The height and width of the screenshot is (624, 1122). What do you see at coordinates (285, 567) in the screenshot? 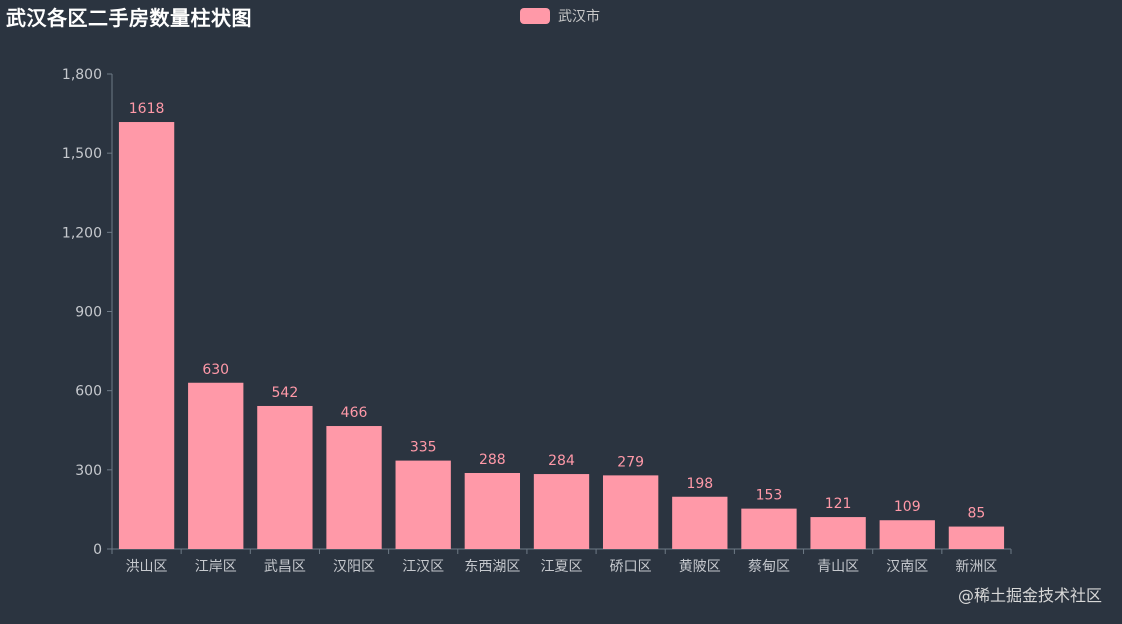
I see `x-tick-label: 武昌区` at bounding box center [285, 567].